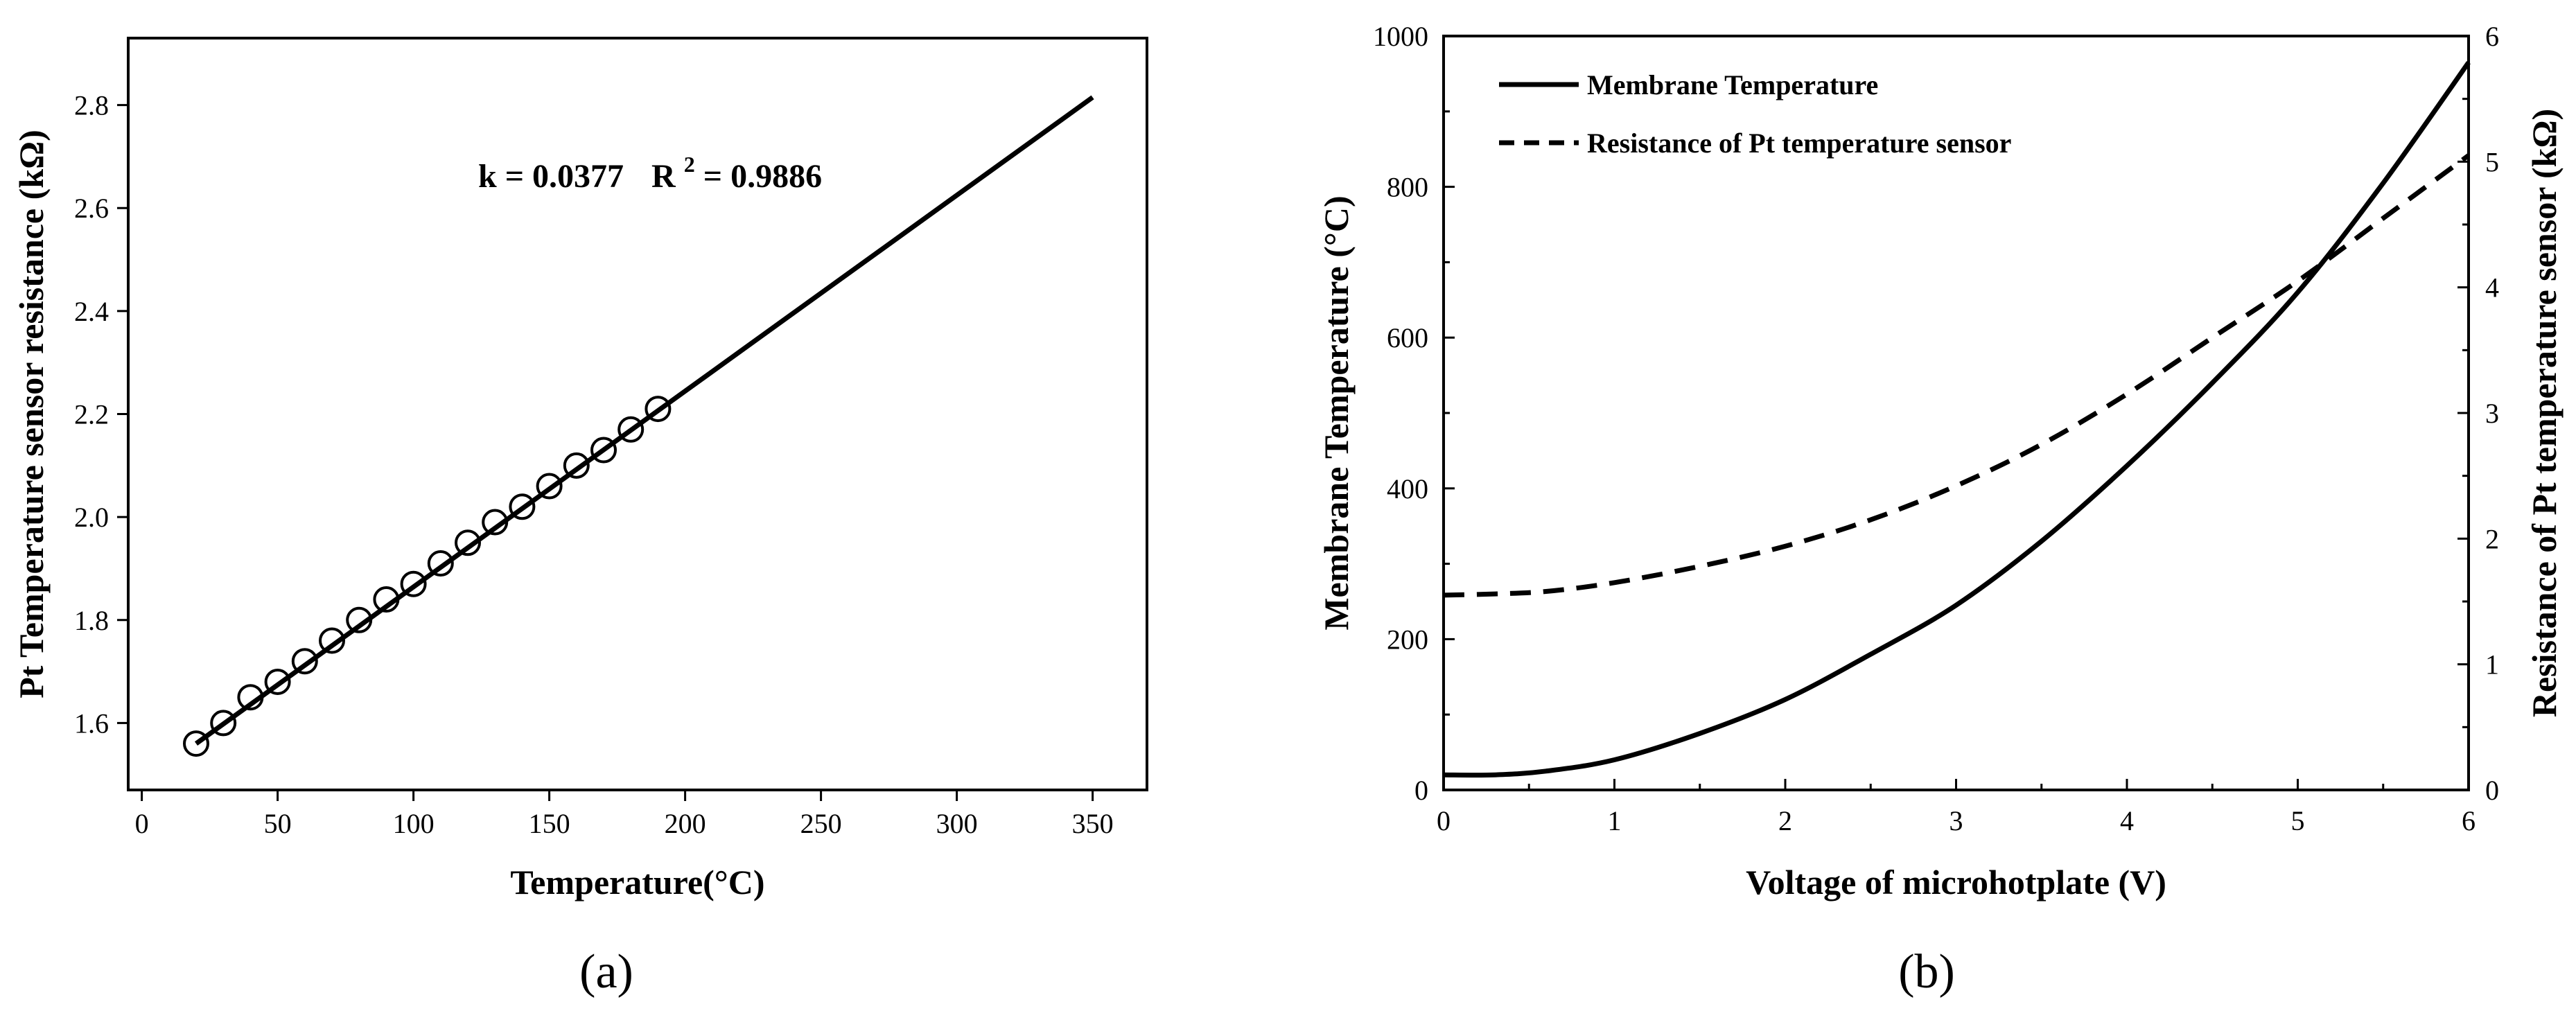  Describe the element at coordinates (821, 824) in the screenshot. I see `chart-a-x-tick-label: 250` at that location.